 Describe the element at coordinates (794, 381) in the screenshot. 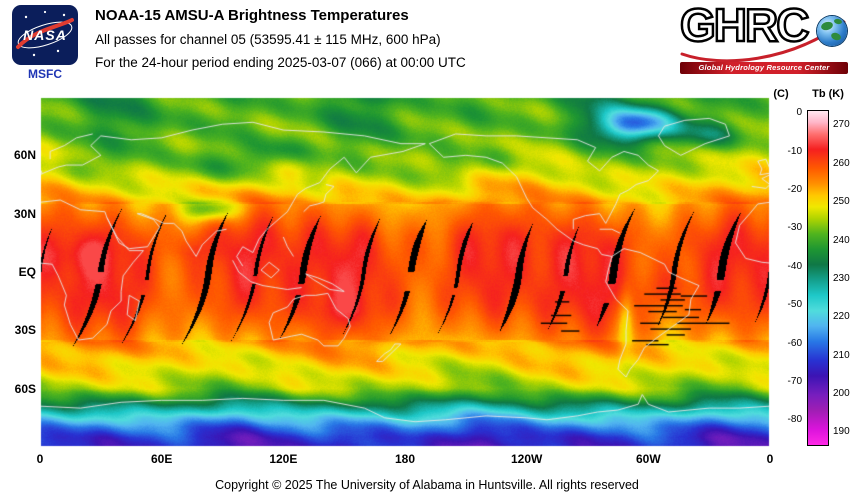

I see `colorbar-celsius-tick: -70` at that location.